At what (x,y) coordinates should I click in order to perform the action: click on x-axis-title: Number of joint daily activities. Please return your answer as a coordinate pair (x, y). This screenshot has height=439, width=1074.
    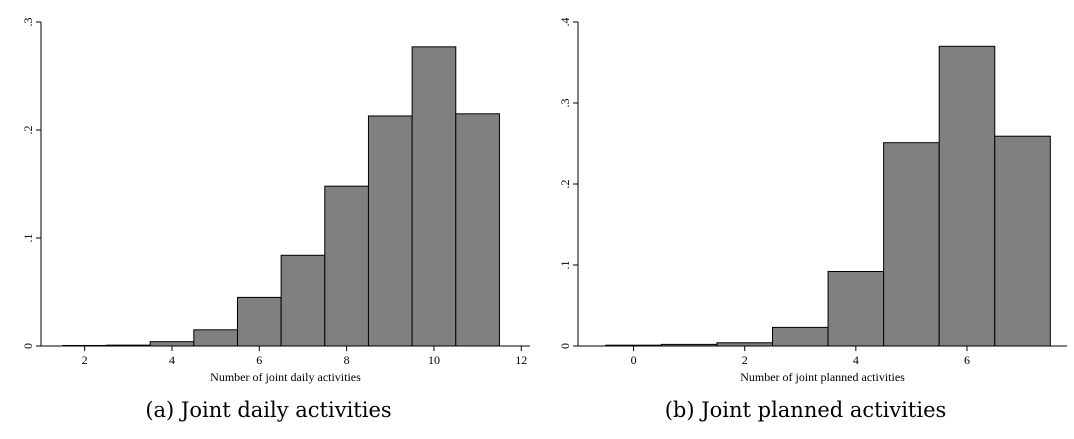
    Looking at the image, I should click on (285, 377).